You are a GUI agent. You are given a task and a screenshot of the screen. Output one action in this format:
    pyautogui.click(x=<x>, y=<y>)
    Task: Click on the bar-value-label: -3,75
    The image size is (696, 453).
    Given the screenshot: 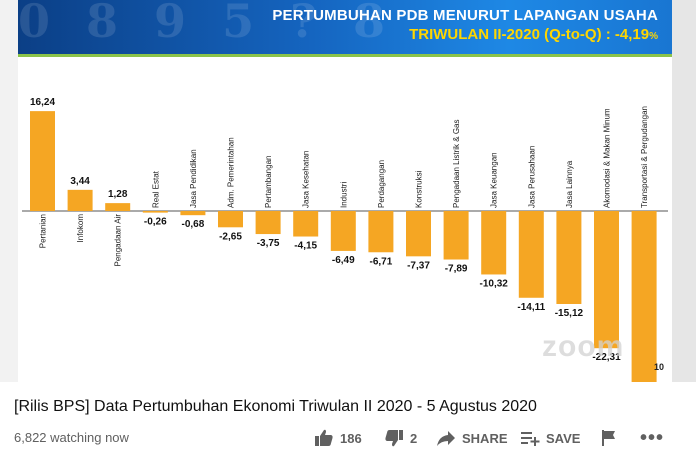 What is the action you would take?
    pyautogui.click(x=268, y=243)
    